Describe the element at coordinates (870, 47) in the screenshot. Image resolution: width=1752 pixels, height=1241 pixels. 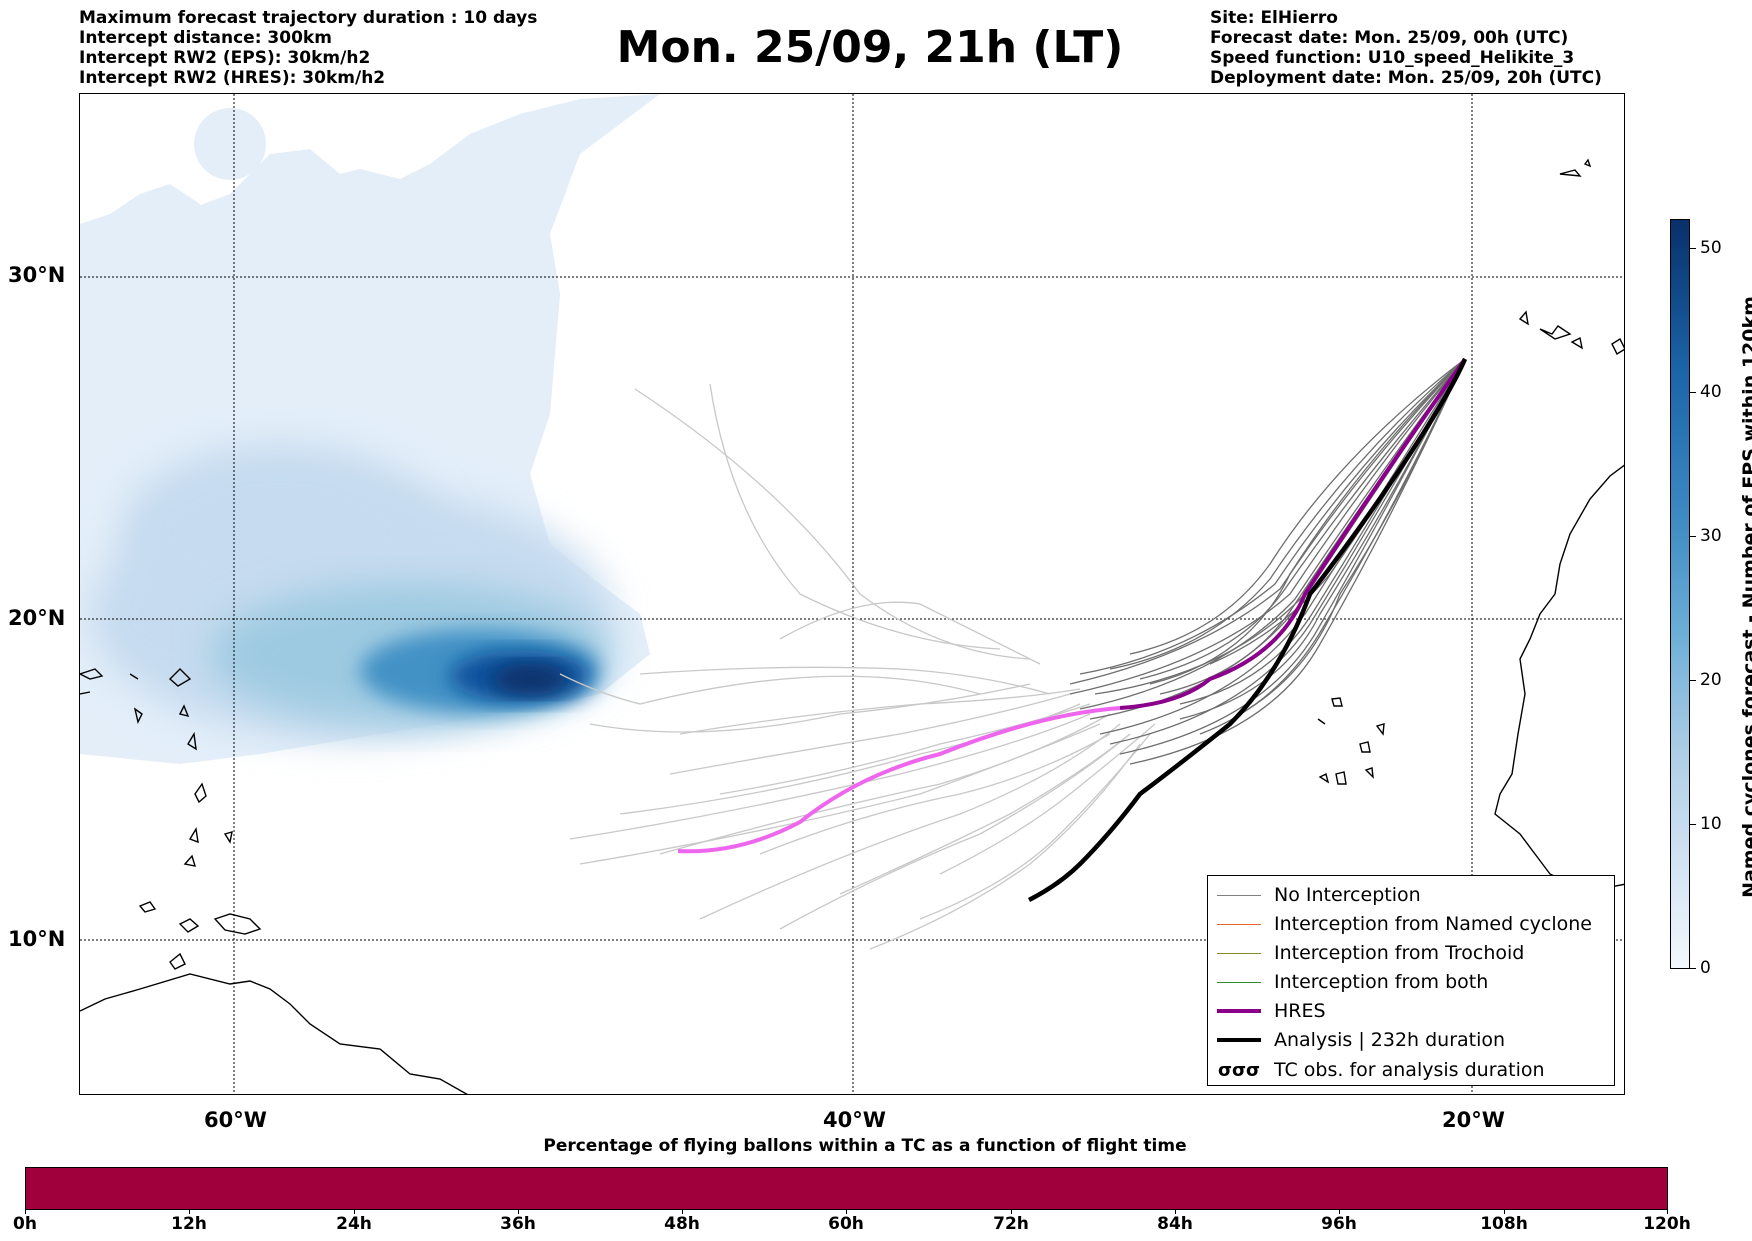
I see `map-title: Mon. 25/09, 21h (LT)` at that location.